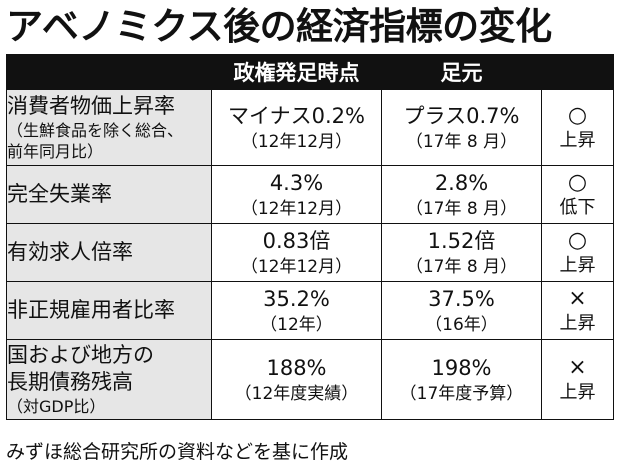 The image size is (620, 472). What do you see at coordinates (296, 324) in the screenshot?
I see `at-inauguration-date: （12年）` at bounding box center [296, 324].